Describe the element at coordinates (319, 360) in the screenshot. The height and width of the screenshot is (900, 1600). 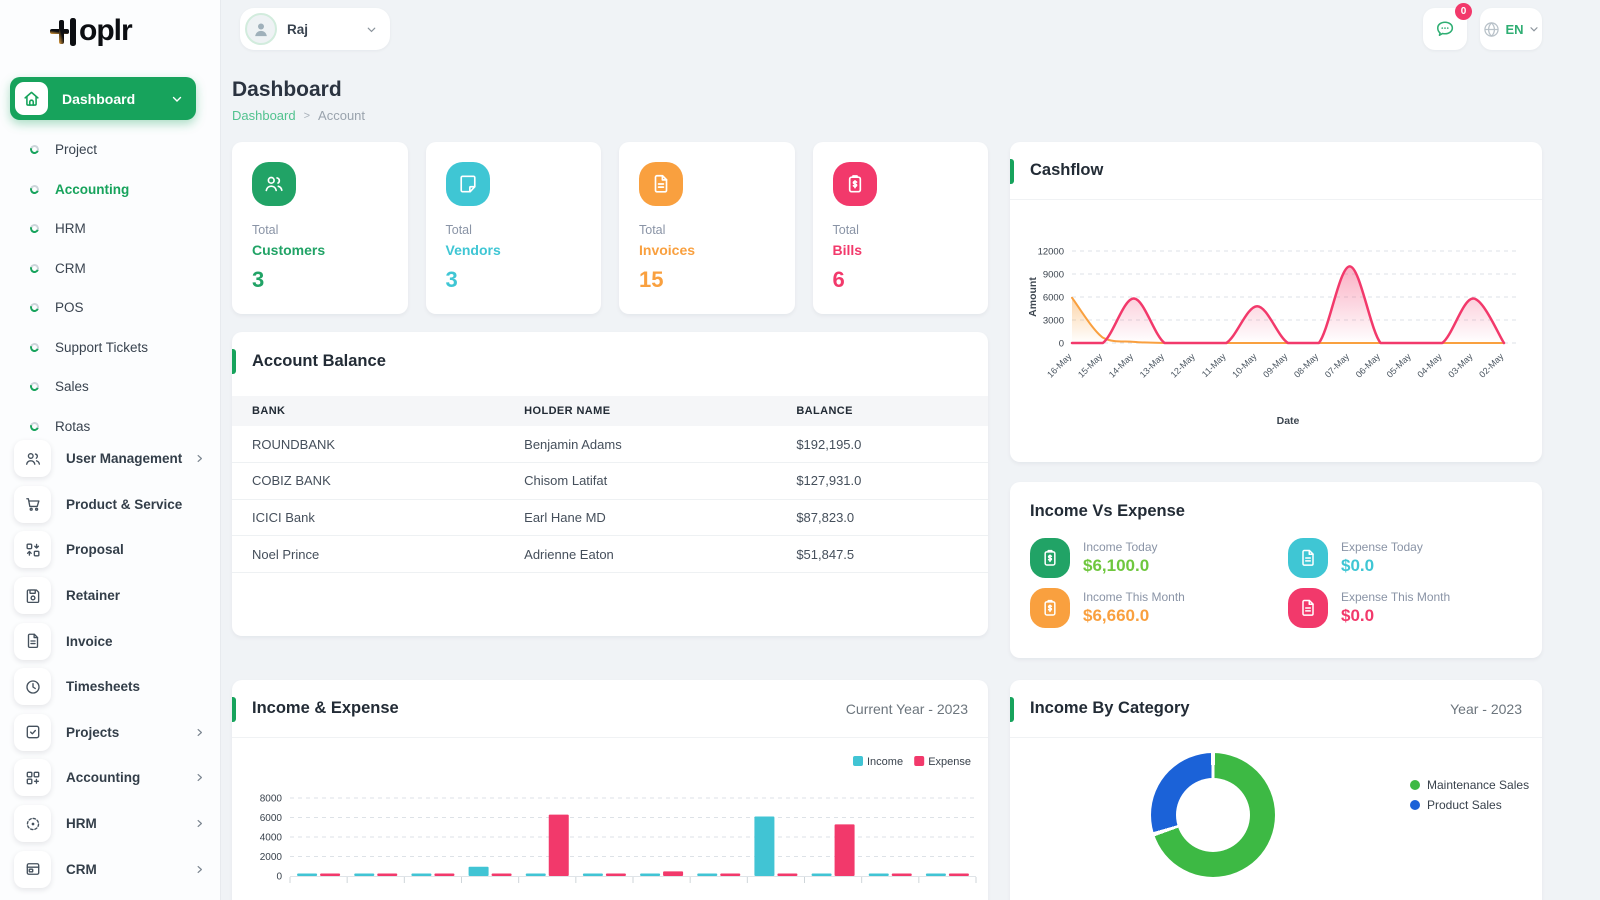
I see `account-balance-title: Account Balance` at that location.